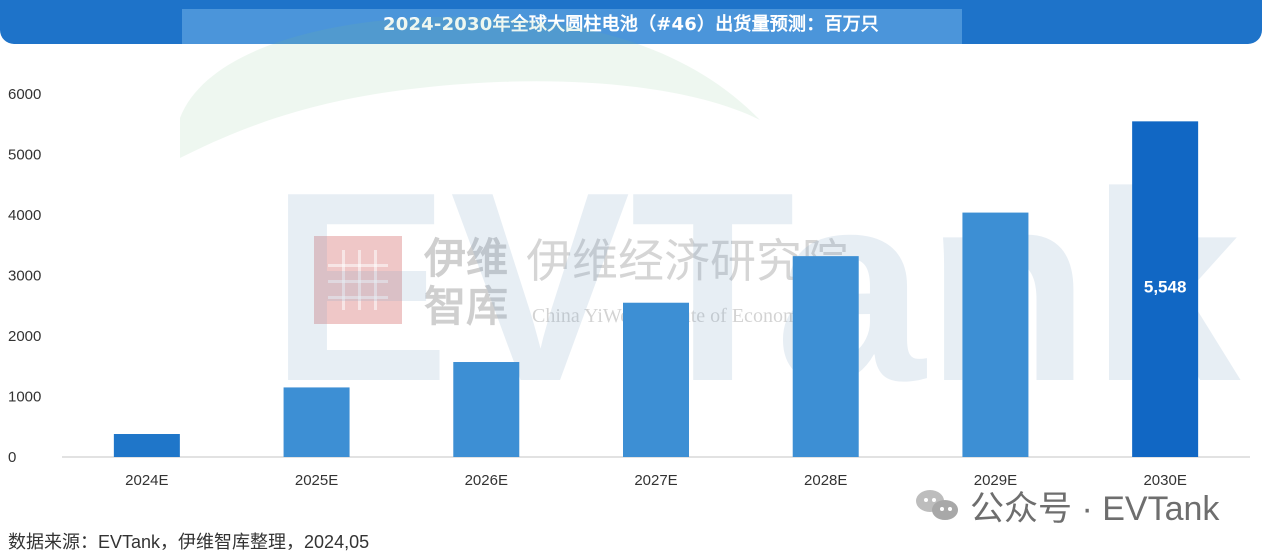  I want to click on bar-data-label: 5,548, so click(1165, 287).